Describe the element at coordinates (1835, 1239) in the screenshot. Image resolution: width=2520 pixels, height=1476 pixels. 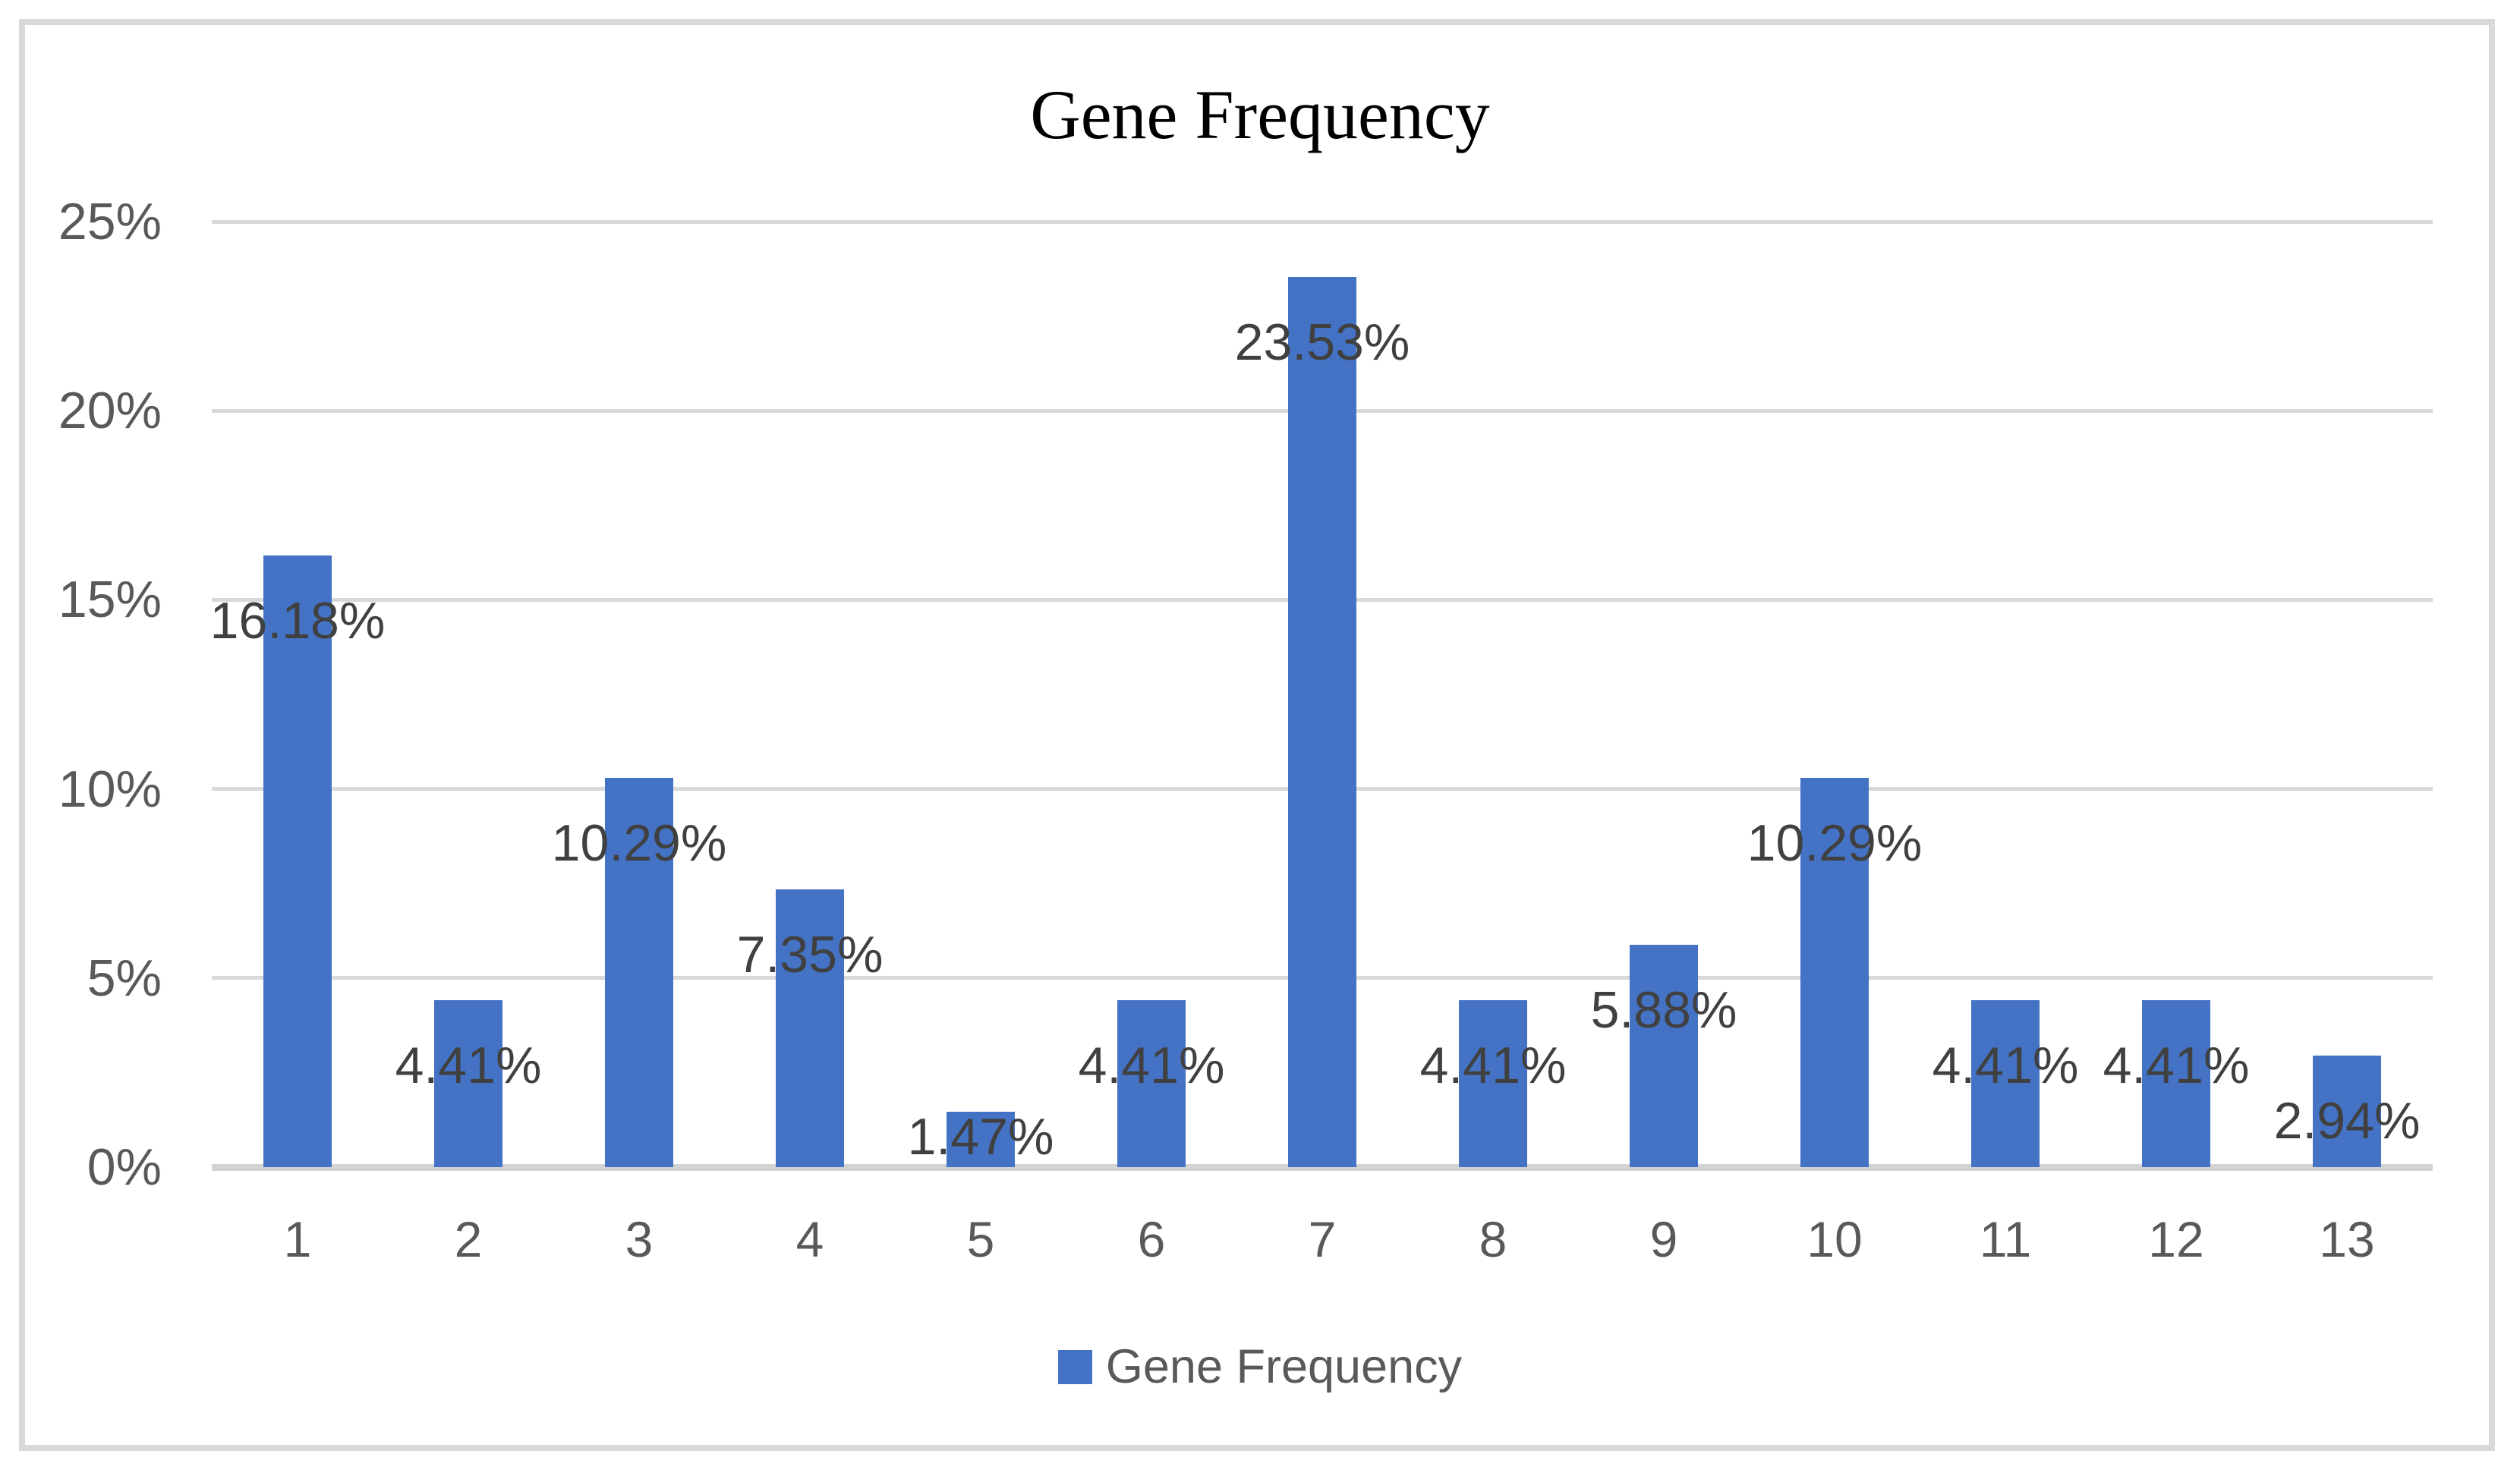
I see `x-axis-category-label: 10` at that location.